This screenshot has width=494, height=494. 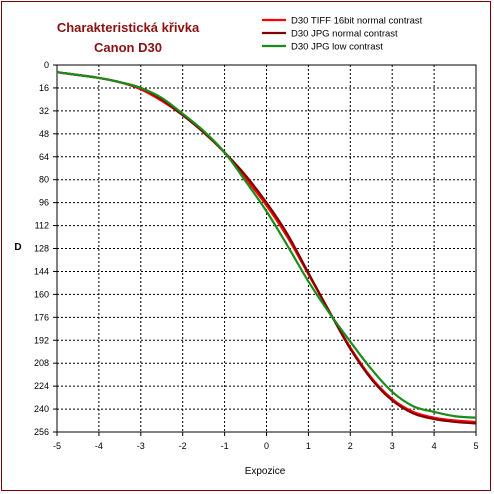 What do you see at coordinates (128, 47) in the screenshot?
I see `chart-subtitle: Canon D30` at bounding box center [128, 47].